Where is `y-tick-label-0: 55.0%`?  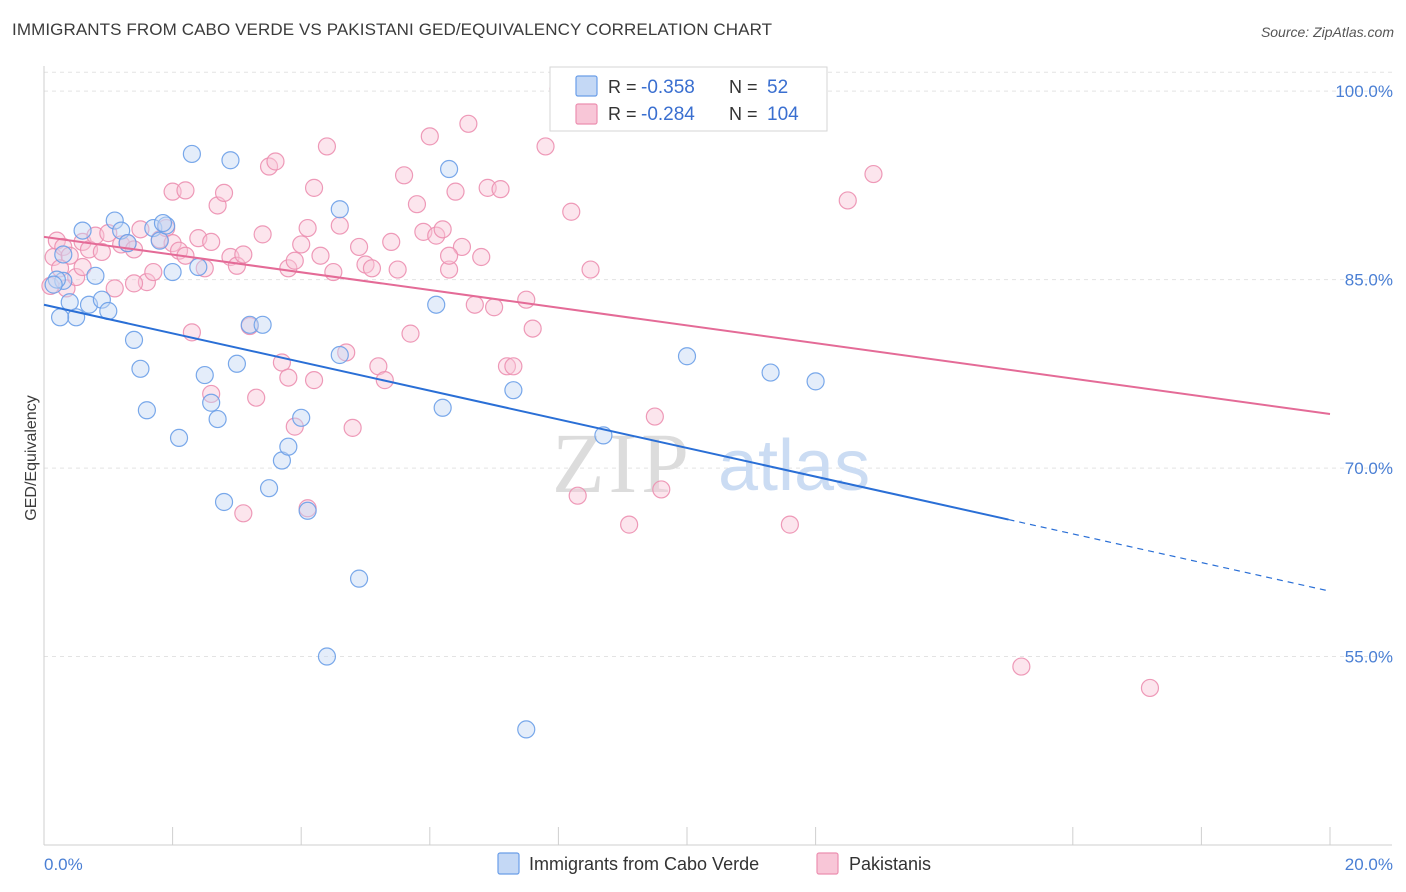 y-tick-label-0: 55.0% is located at coordinates (1369, 657).